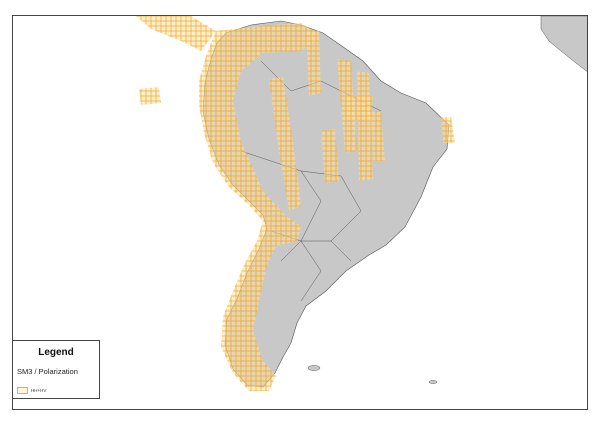 The image size is (600, 426). Describe the element at coordinates (176, 33) in the screenshot. I see `swath-central-america` at that location.